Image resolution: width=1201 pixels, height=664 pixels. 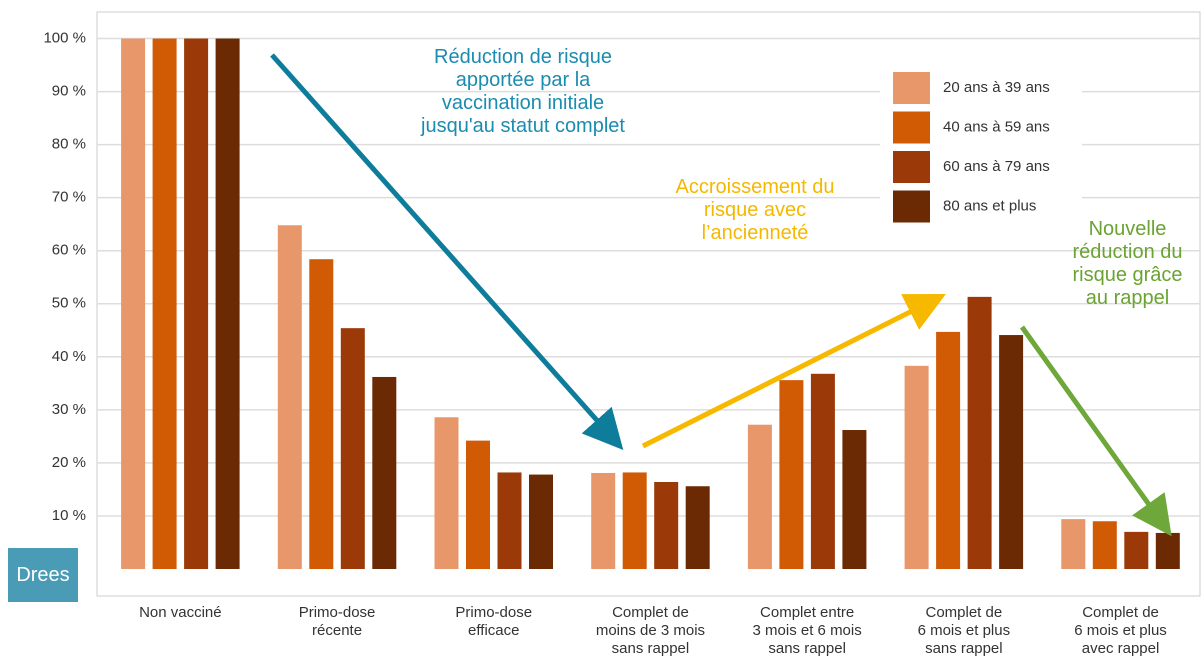 What do you see at coordinates (69, 462) in the screenshot?
I see `y-tick-label: 20 %` at bounding box center [69, 462].